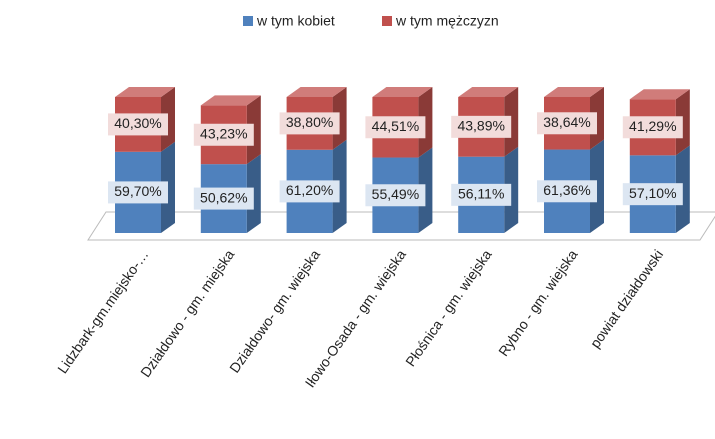  I want to click on data-label: 59,70%, so click(137, 191).